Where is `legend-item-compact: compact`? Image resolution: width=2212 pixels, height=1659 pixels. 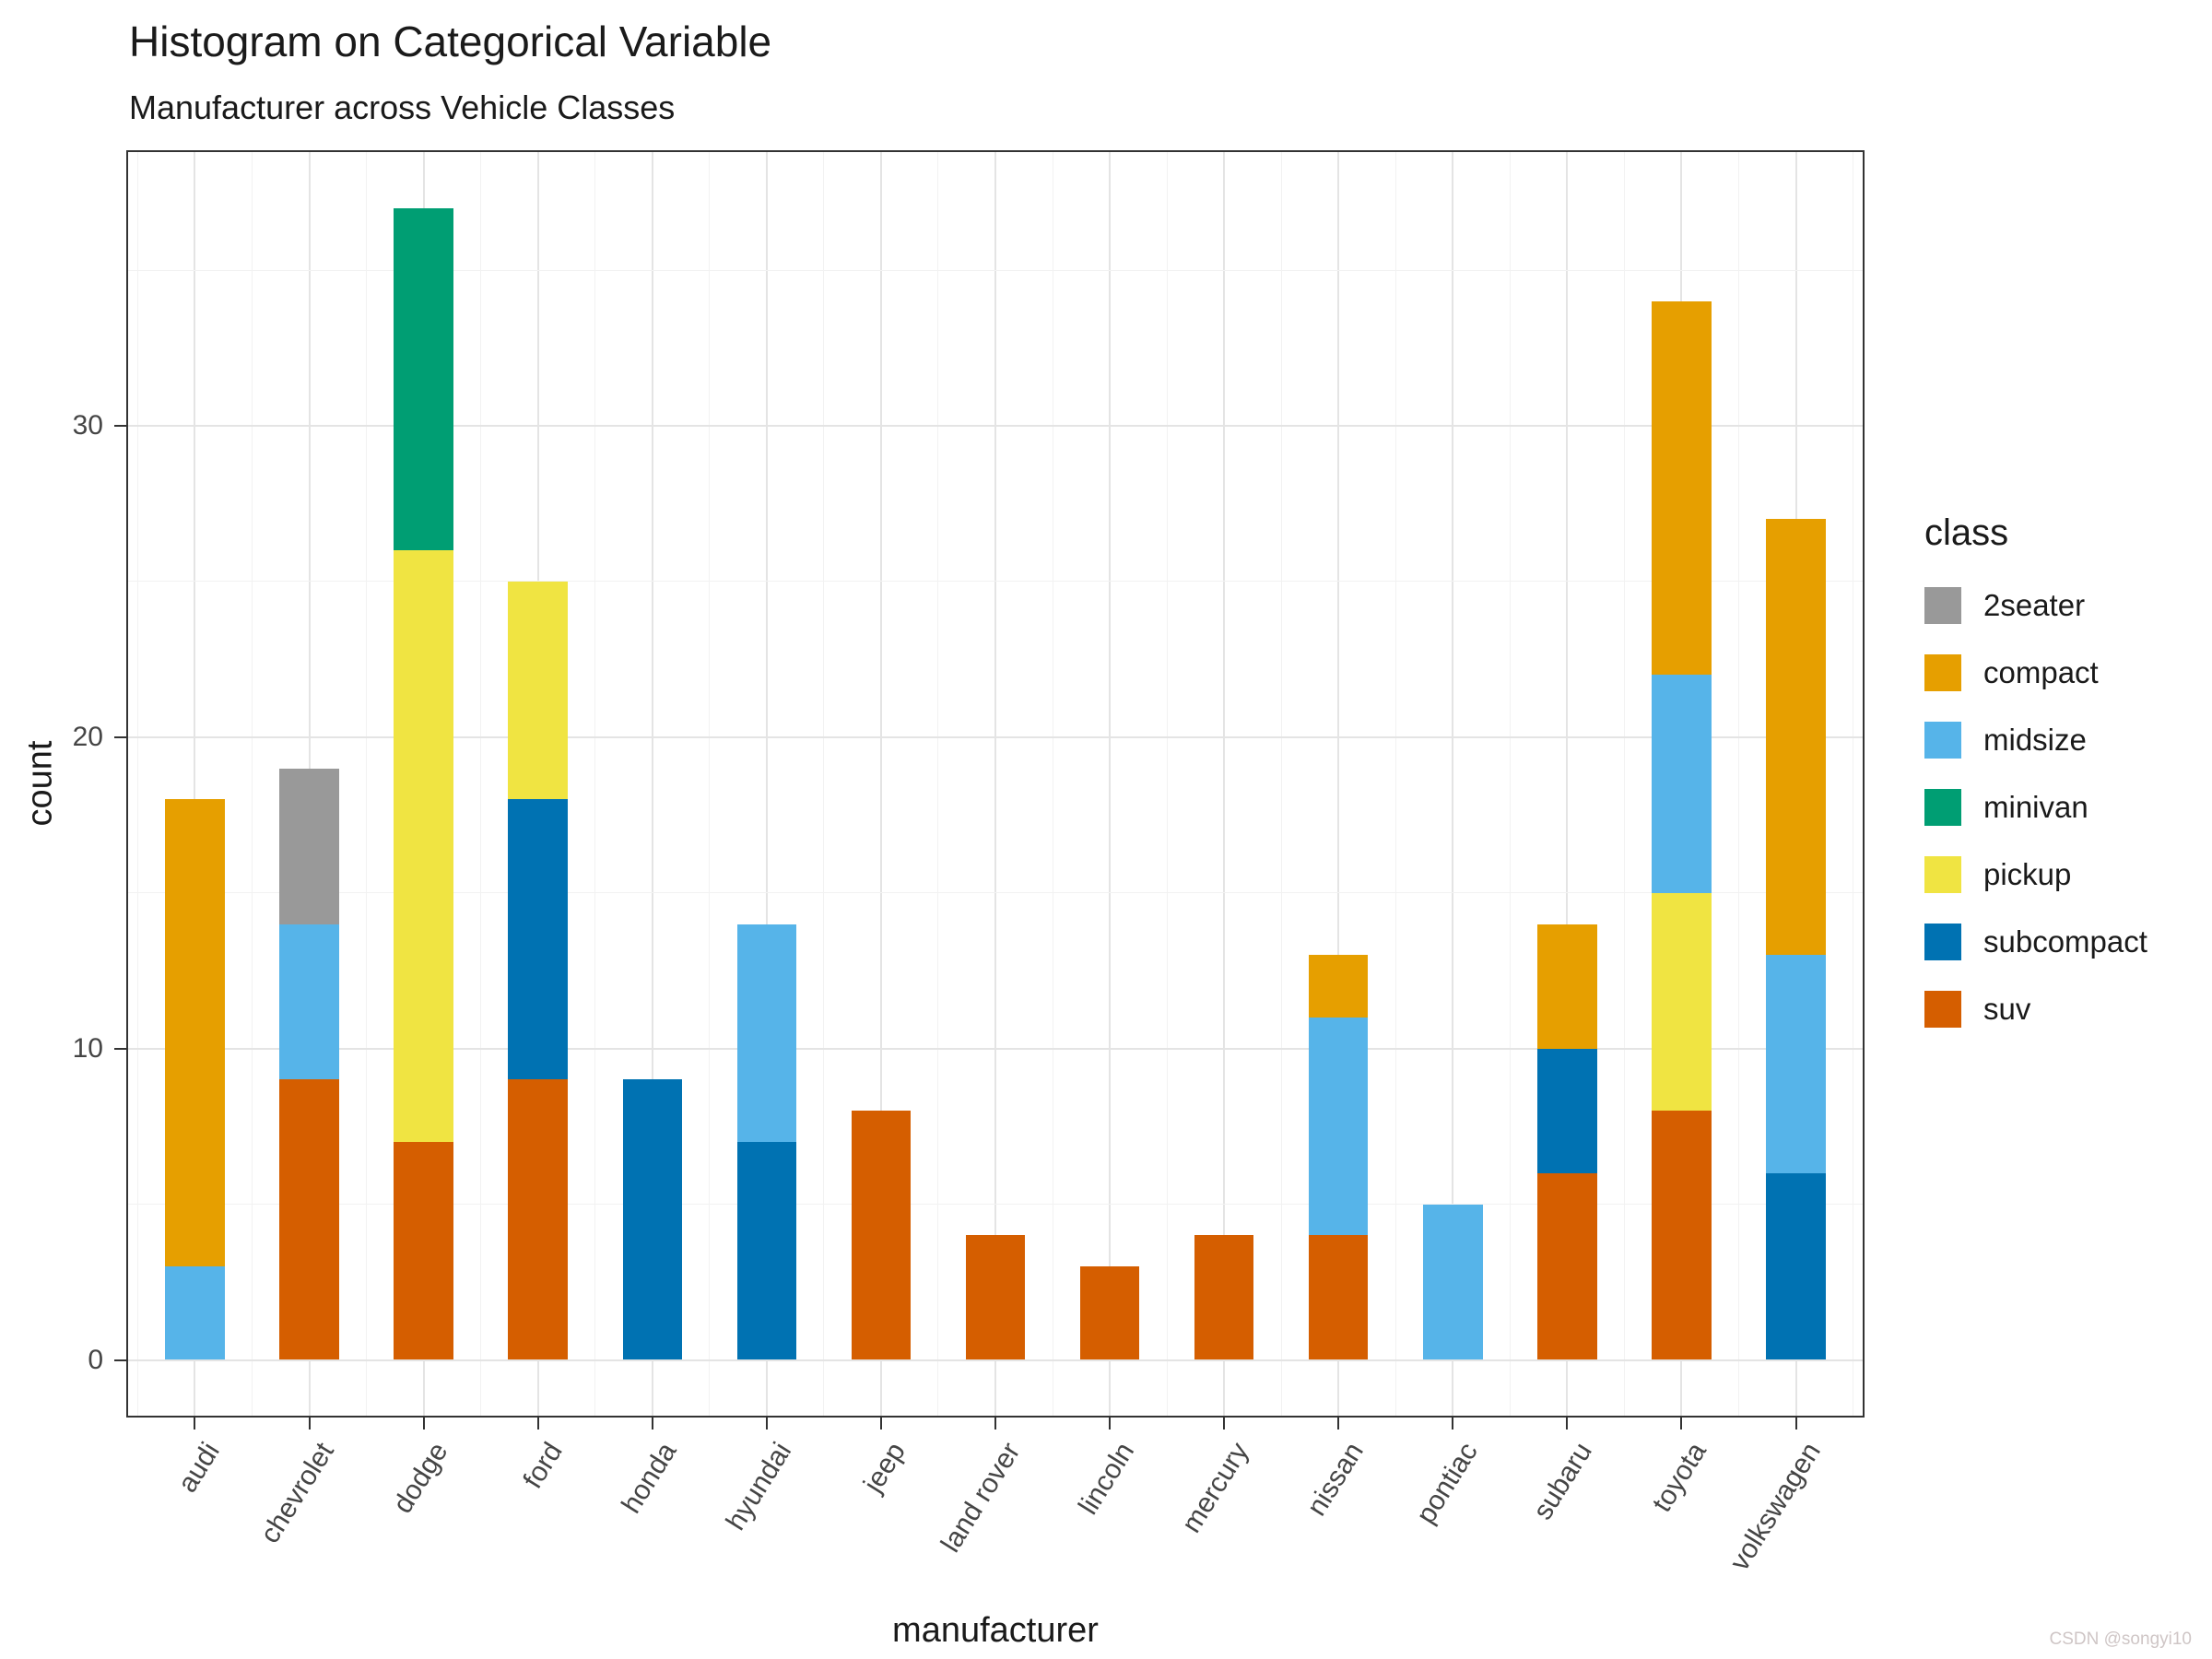
legend-item-compact: compact is located at coordinates (2035, 672).